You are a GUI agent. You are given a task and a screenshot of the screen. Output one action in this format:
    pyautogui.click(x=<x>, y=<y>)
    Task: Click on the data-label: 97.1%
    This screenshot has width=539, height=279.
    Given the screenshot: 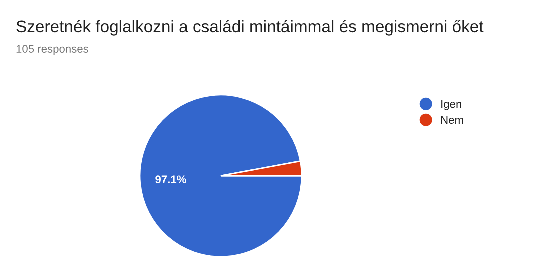 What is the action you would take?
    pyautogui.click(x=171, y=180)
    